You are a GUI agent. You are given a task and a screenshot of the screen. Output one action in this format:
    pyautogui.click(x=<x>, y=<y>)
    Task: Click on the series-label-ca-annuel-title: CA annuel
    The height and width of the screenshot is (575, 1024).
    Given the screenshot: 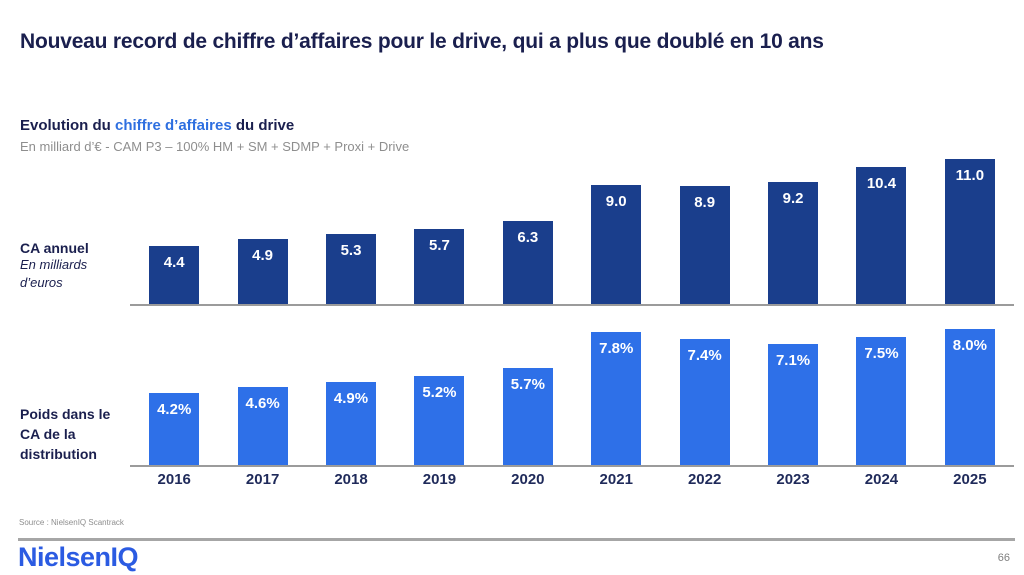 What is the action you would take?
    pyautogui.click(x=54, y=248)
    